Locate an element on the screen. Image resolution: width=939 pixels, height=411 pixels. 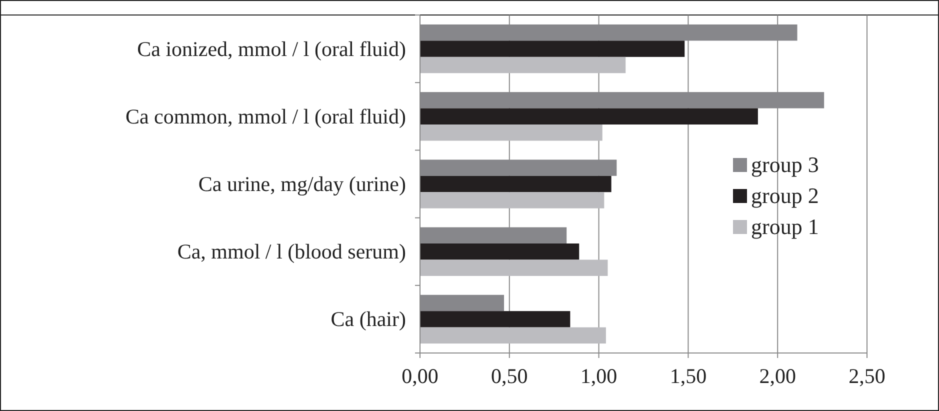
y-tick-label: Ca (hair) is located at coordinates (368, 319).